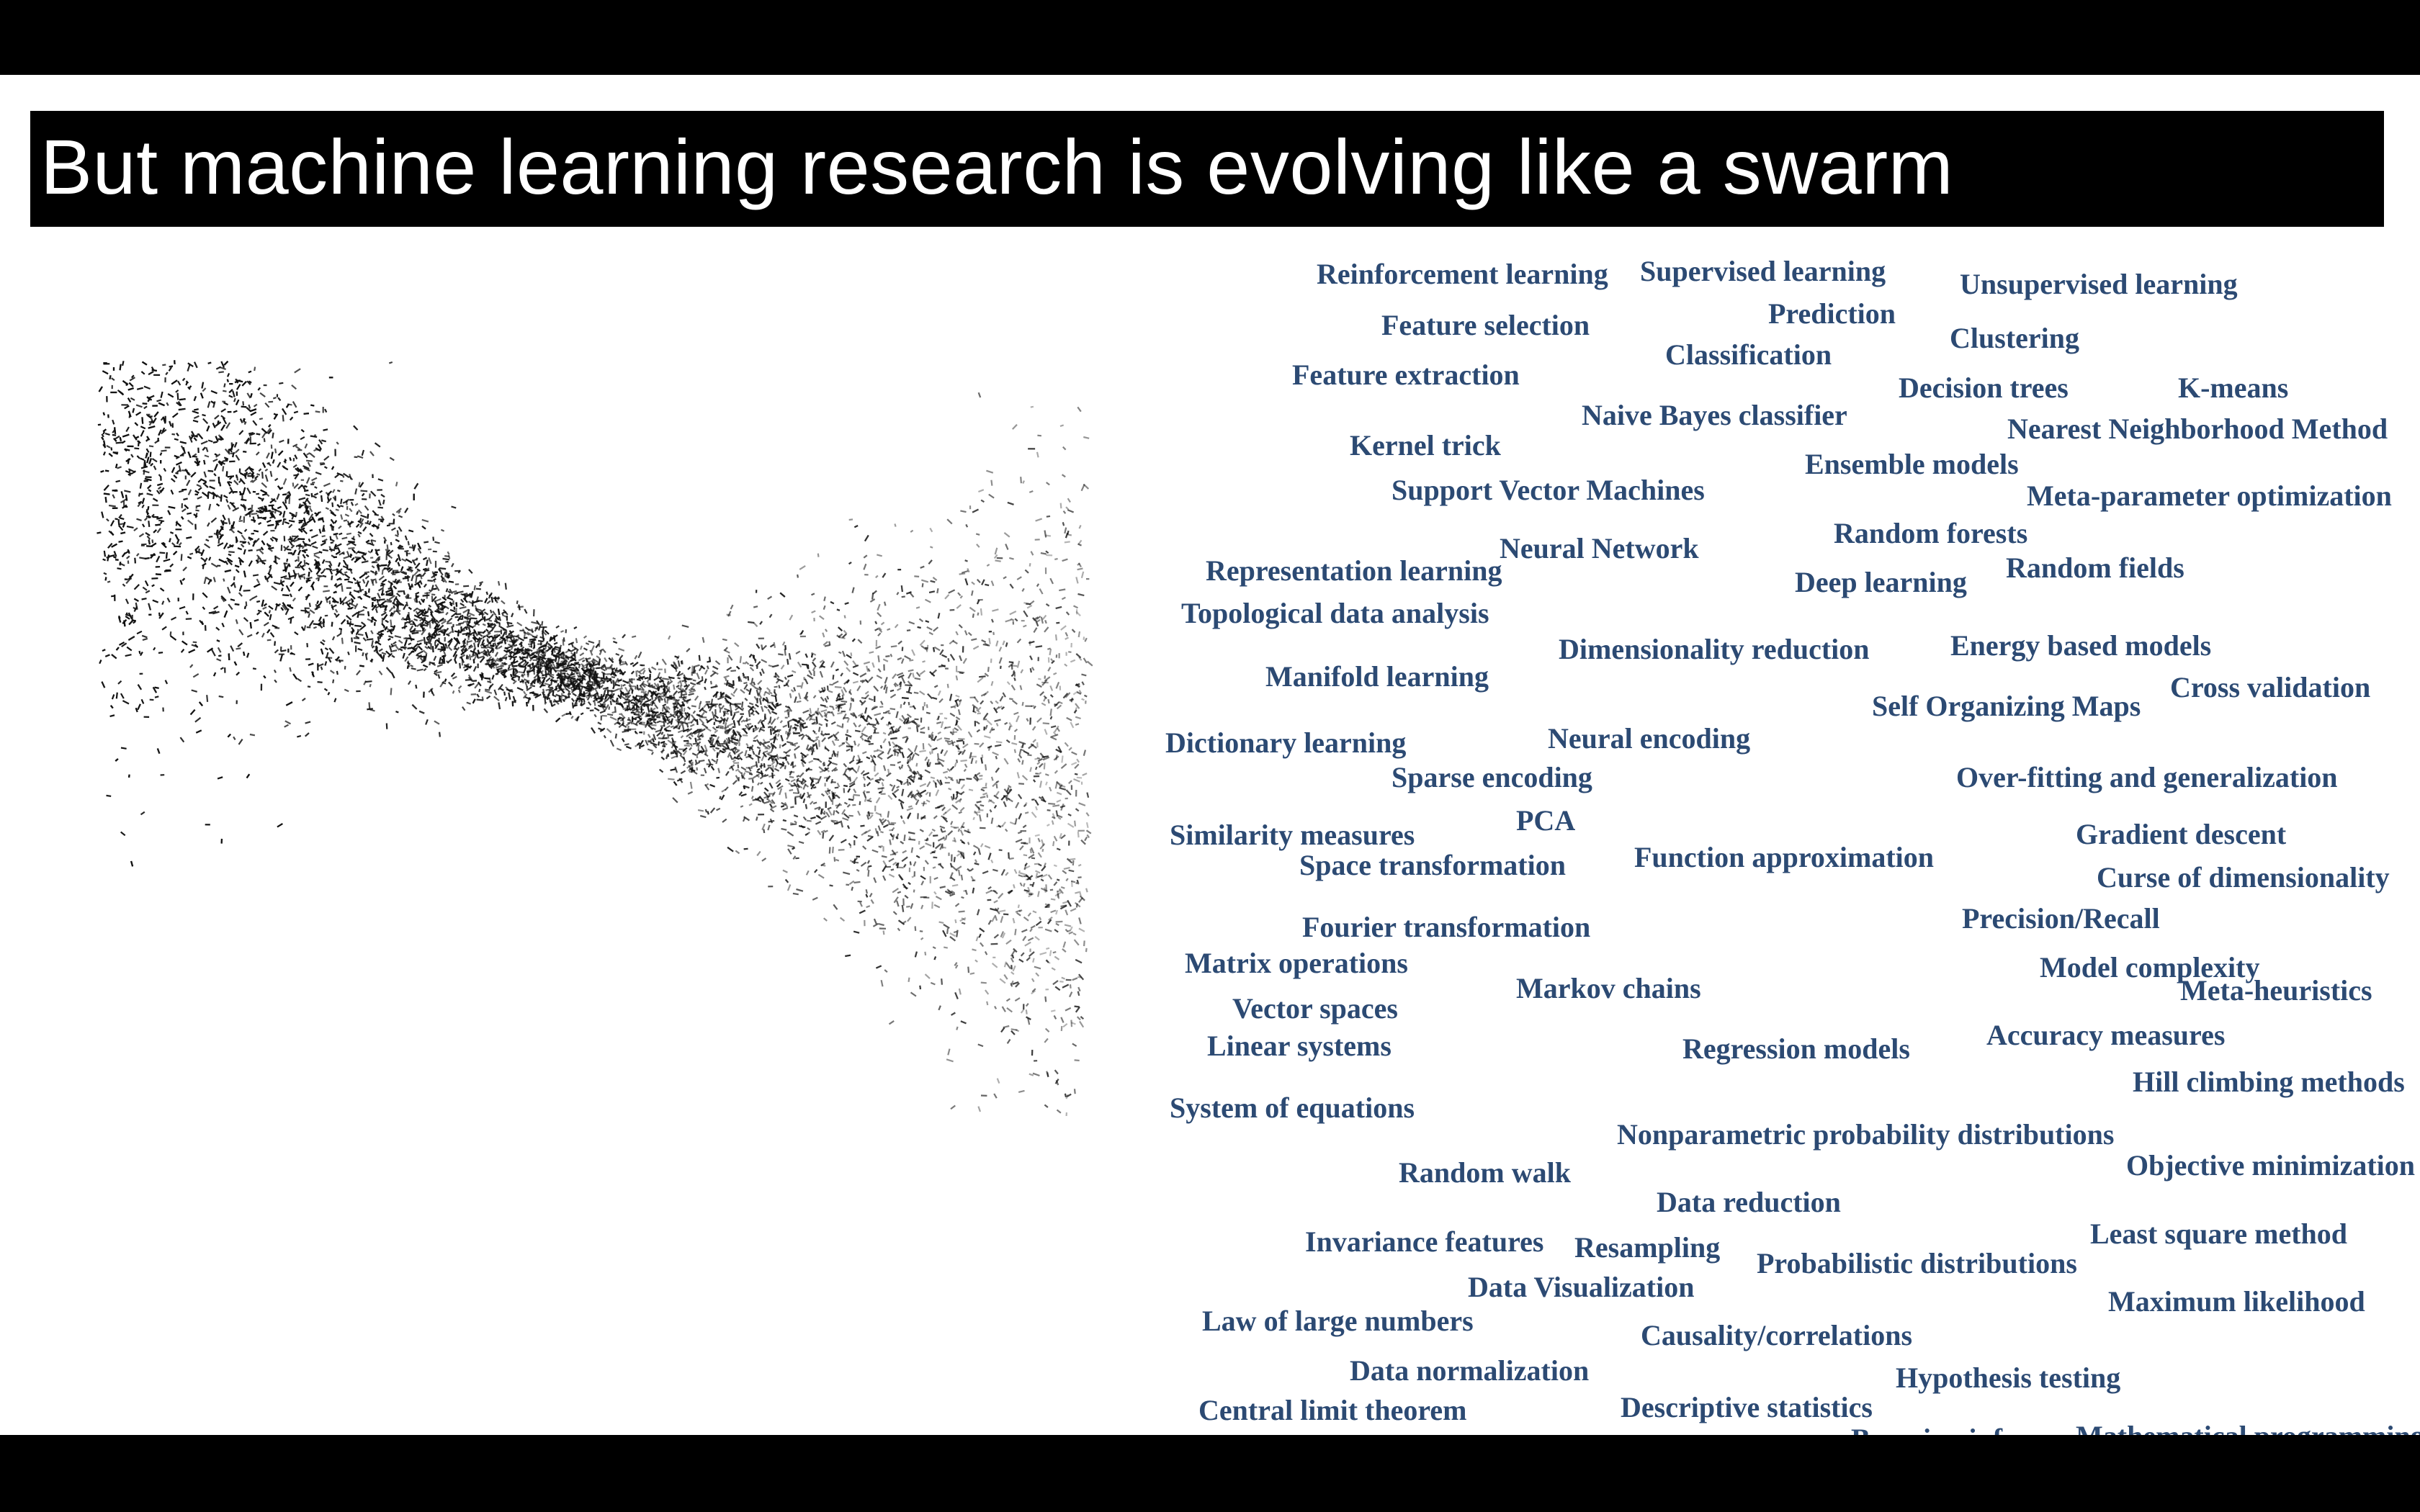  Describe the element at coordinates (2147, 777) in the screenshot. I see `term-over-fitting-and-generalization: Over-fitting and generalization` at that location.